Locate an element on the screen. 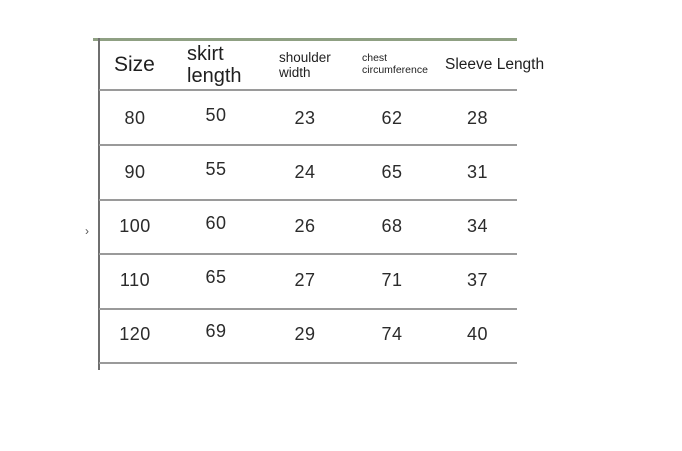 The width and height of the screenshot is (682, 451). column-header-sleeve-length: Sleeve Length is located at coordinates (495, 65).